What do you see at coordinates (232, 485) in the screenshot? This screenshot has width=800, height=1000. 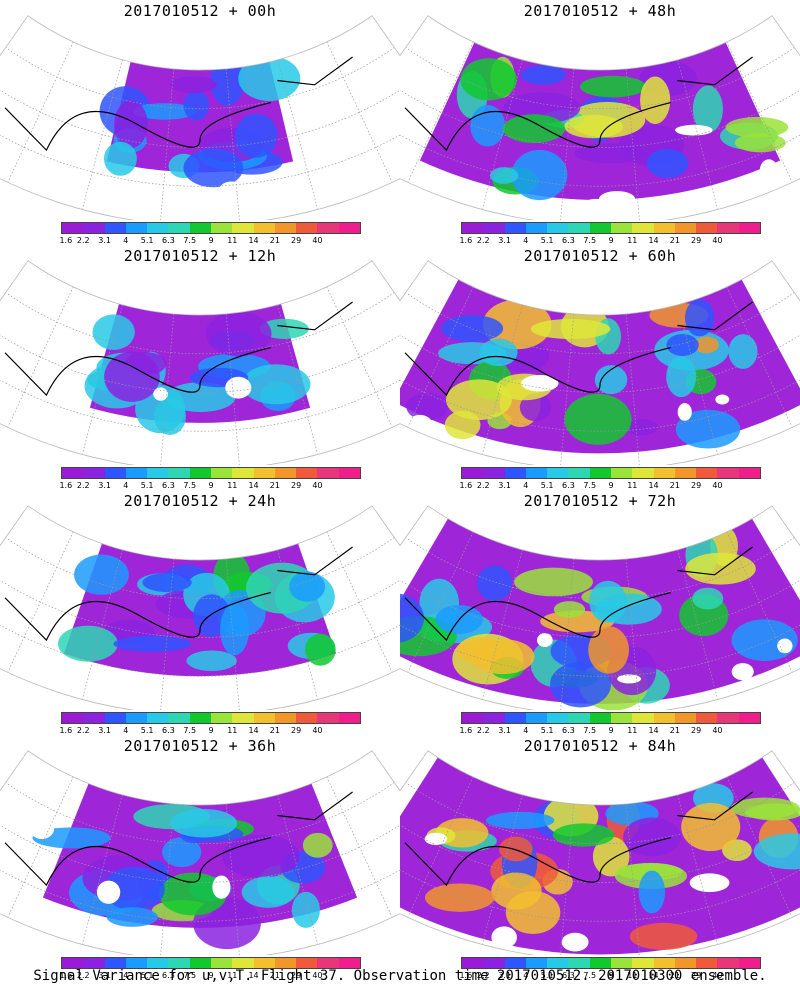 I see `colorbar-tick-label: 11` at bounding box center [232, 485].